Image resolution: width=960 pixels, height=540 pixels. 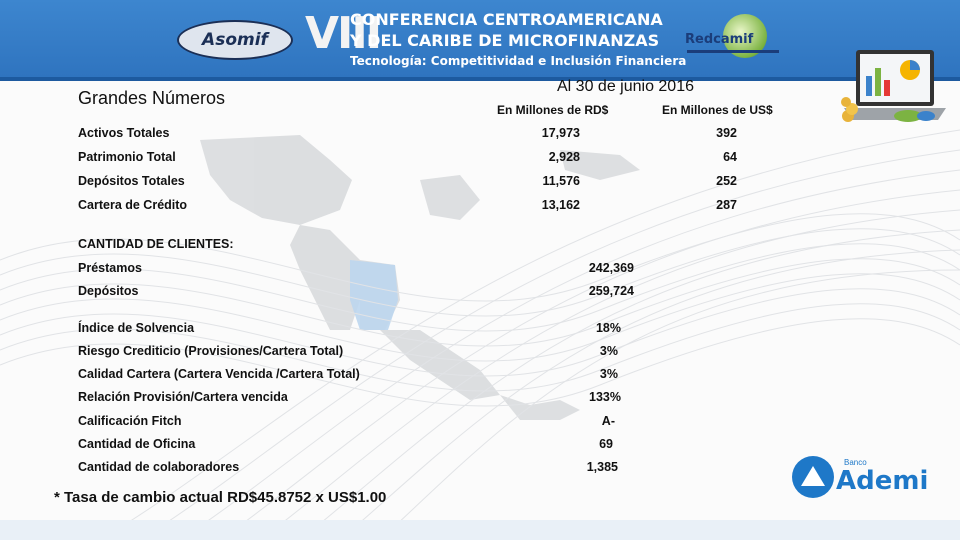 What do you see at coordinates (108, 291) in the screenshot?
I see `clients-row-label: Depósitos` at bounding box center [108, 291].